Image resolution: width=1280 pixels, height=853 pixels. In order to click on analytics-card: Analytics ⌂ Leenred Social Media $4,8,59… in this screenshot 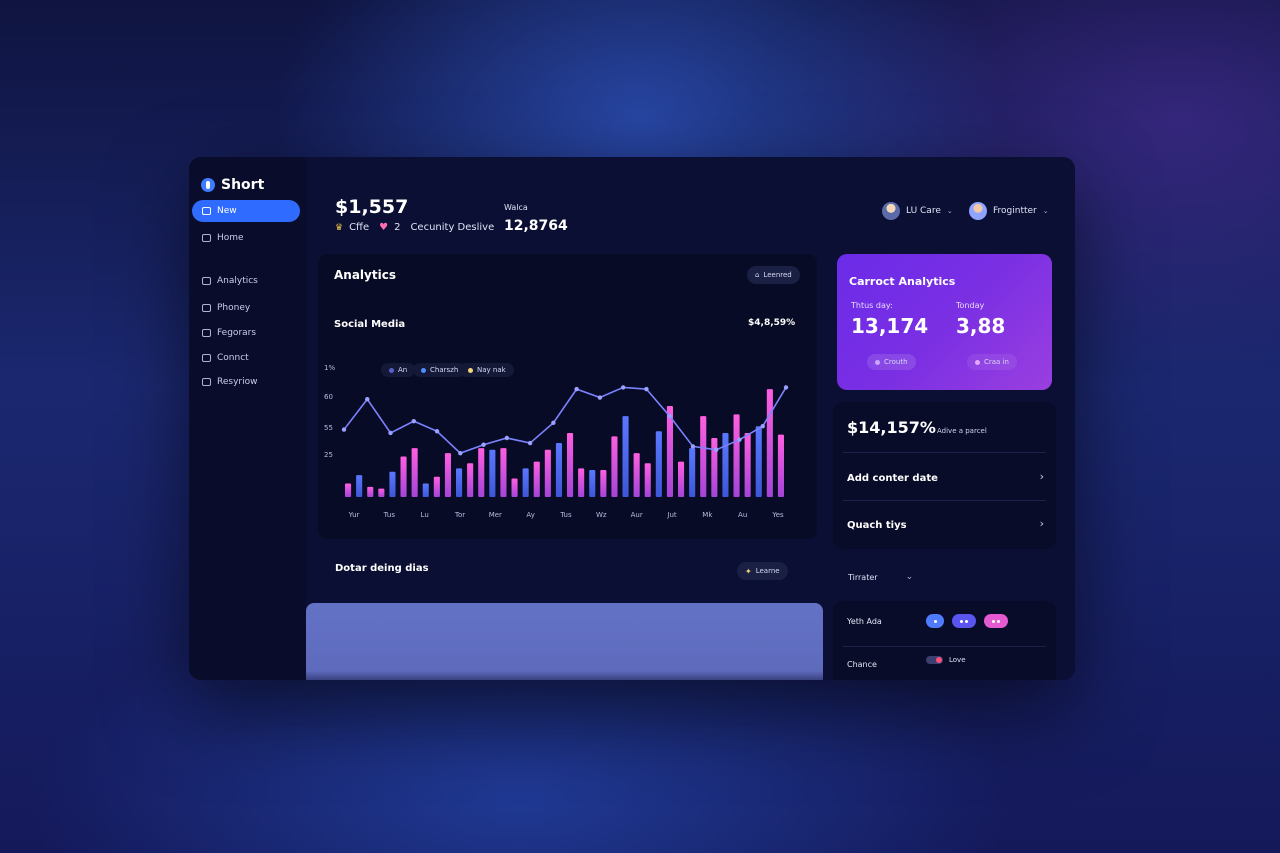, I will do `click(567, 396)`.